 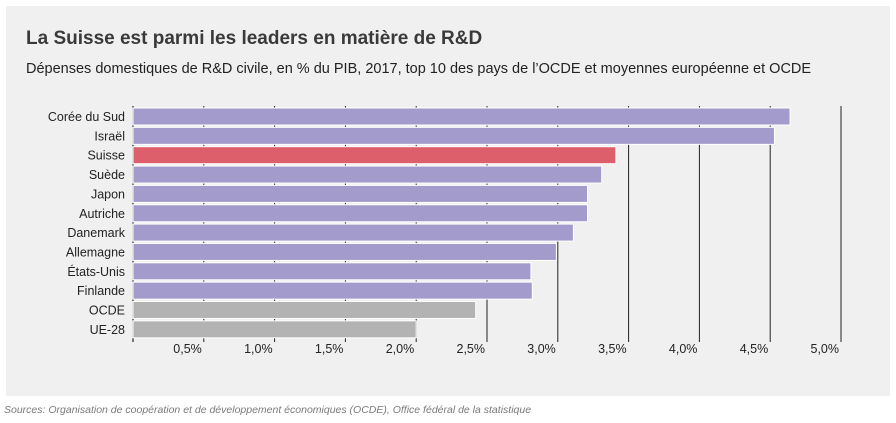 What do you see at coordinates (86, 117) in the screenshot?
I see `category-label: Corée du Sud` at bounding box center [86, 117].